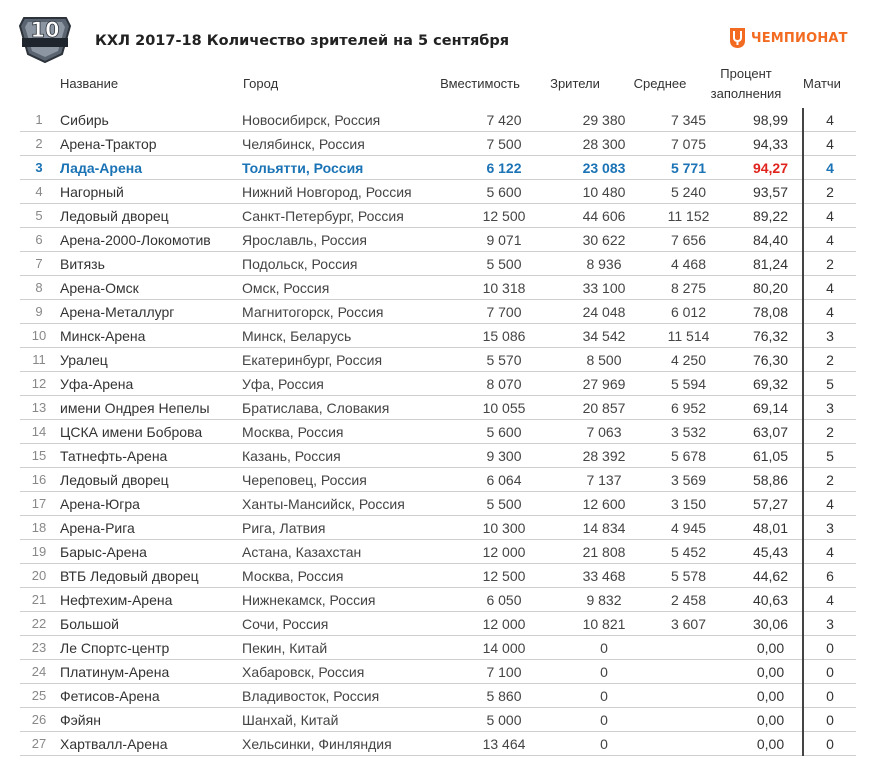 Image resolution: width=874 pixels, height=775 pixels. I want to click on cell-city: Нижний Новгород, Россия, so click(340, 191).